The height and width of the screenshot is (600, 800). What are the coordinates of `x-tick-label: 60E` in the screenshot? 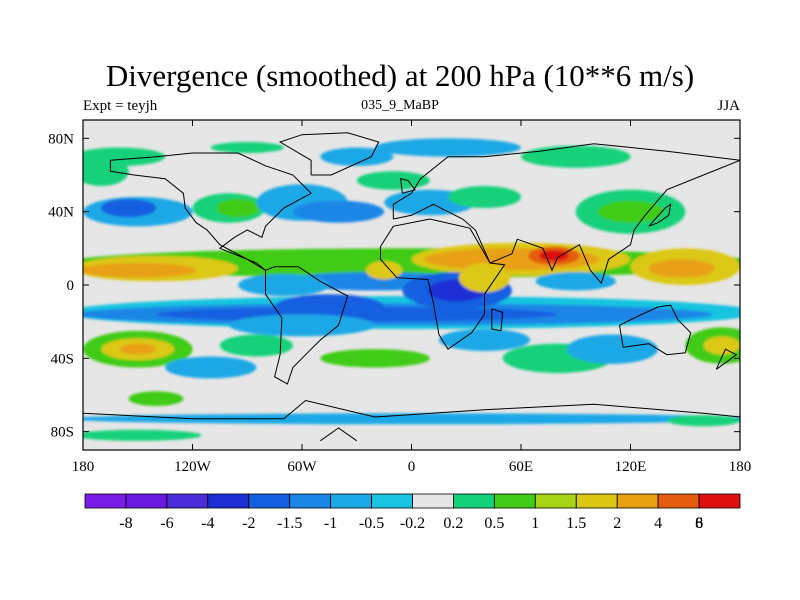 It's located at (521, 467).